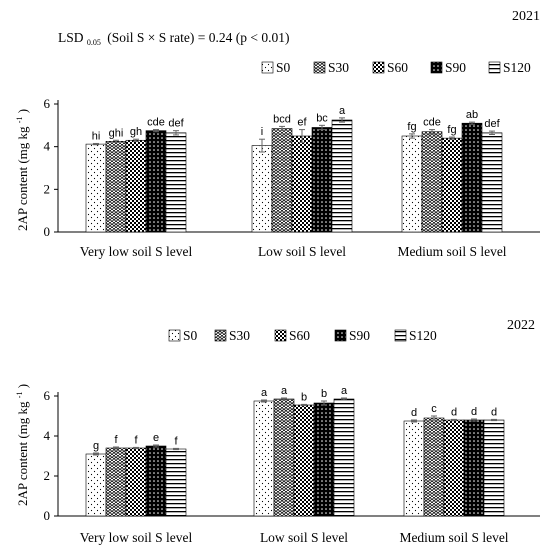 This screenshot has height=553, width=550. I want to click on significance-letter: i, so click(262, 132).